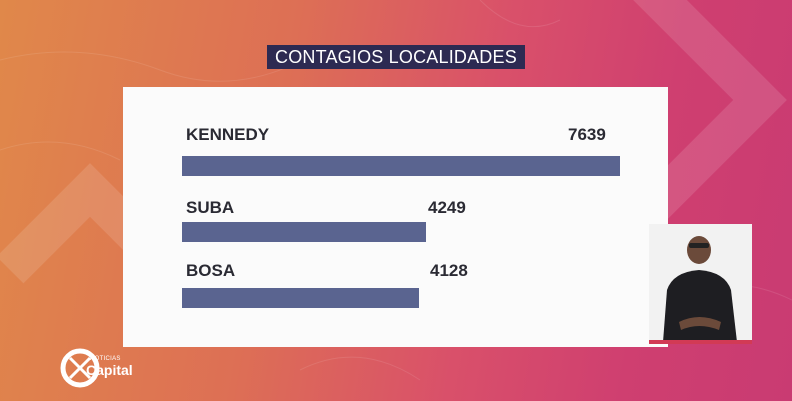  Describe the element at coordinates (211, 270) in the screenshot. I see `category-label-bosa: BOSA` at that location.